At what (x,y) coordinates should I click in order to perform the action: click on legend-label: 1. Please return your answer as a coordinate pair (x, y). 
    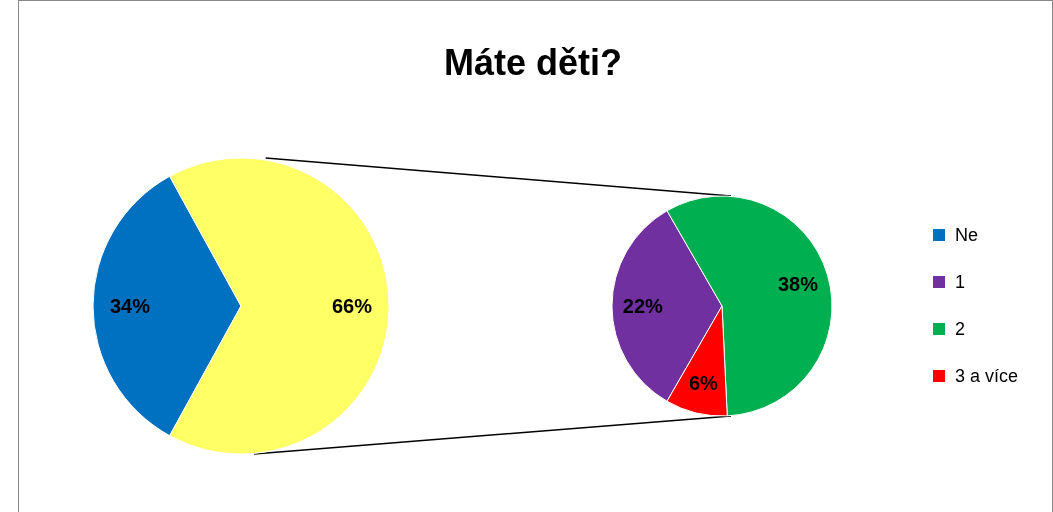
    Looking at the image, I should click on (960, 282).